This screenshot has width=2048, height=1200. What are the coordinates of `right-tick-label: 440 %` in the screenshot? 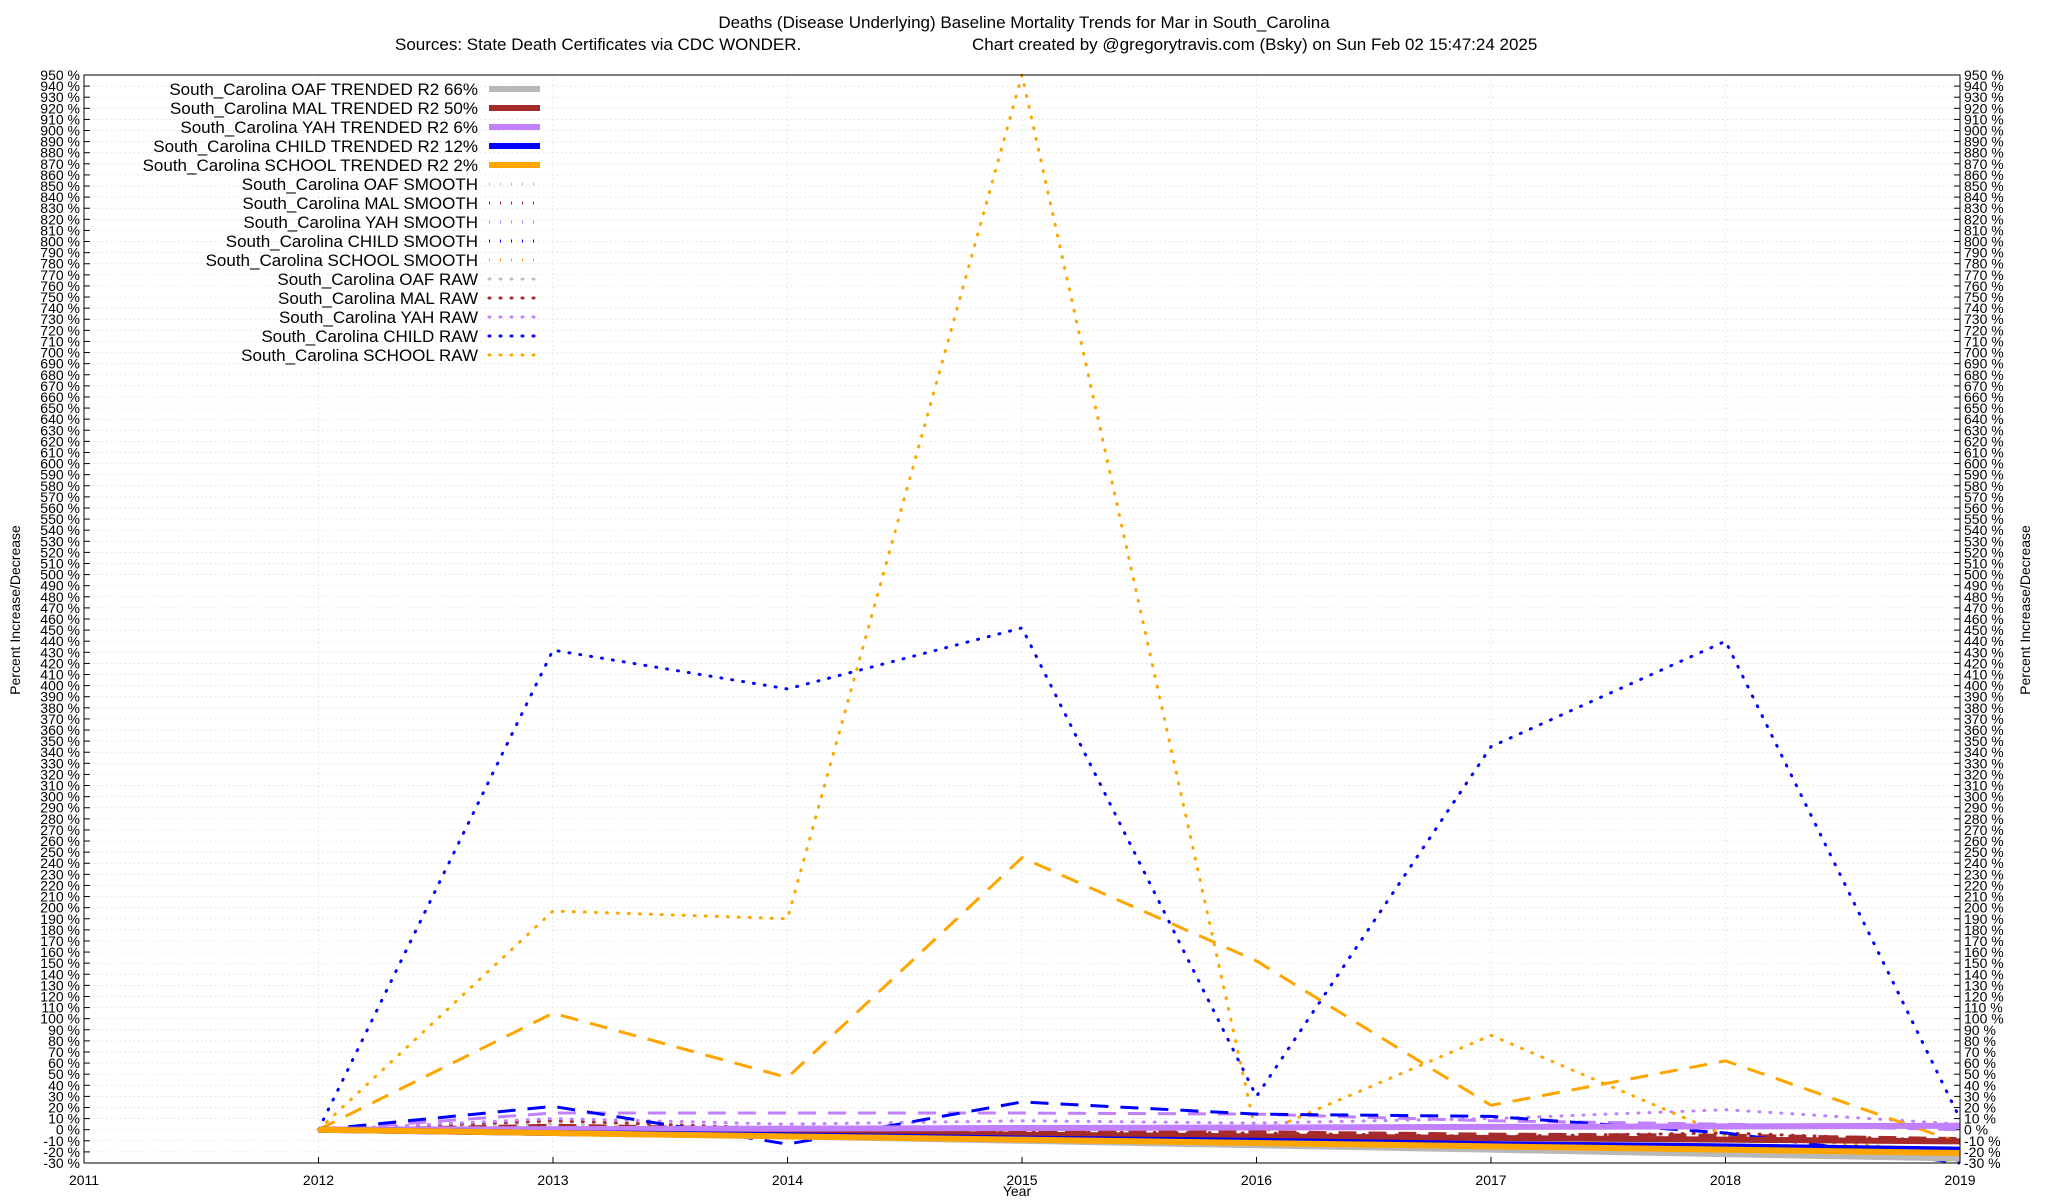 It's located at (1984, 641).